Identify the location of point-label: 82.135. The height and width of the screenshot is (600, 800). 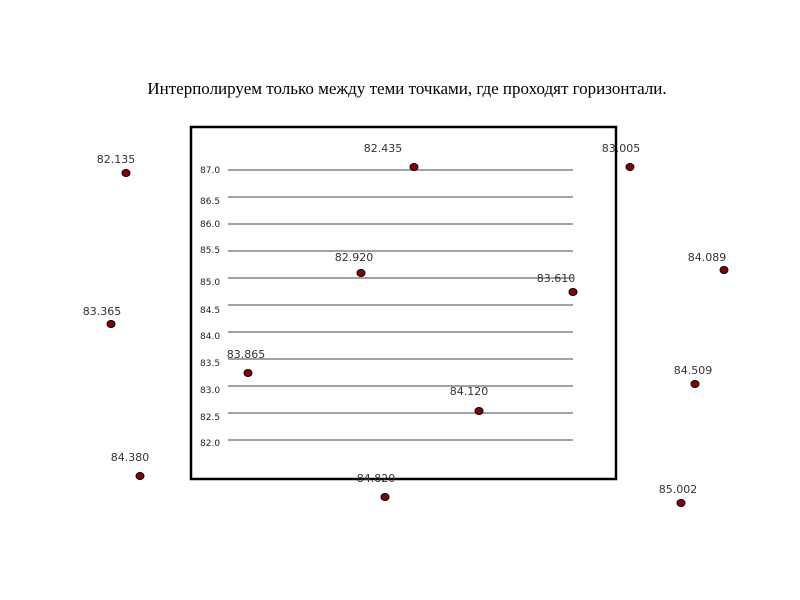
(116, 159).